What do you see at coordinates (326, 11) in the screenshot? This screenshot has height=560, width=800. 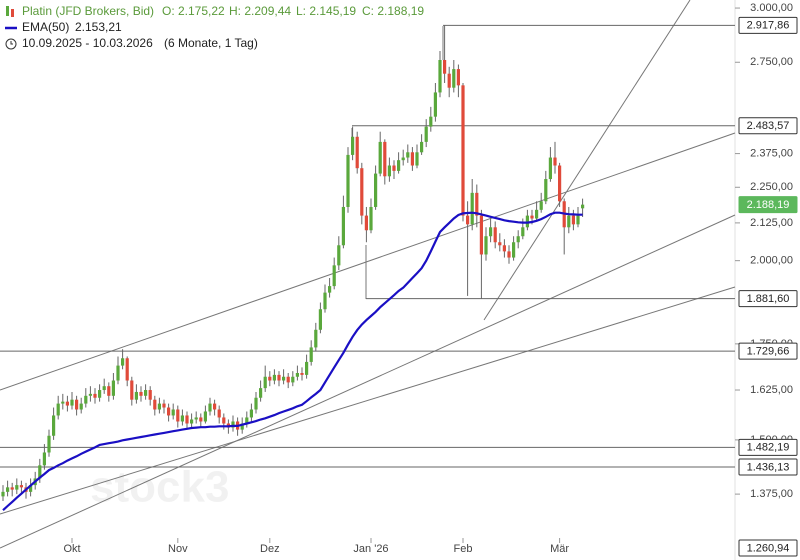 I see `low-label: L: 2.145,19` at bounding box center [326, 11].